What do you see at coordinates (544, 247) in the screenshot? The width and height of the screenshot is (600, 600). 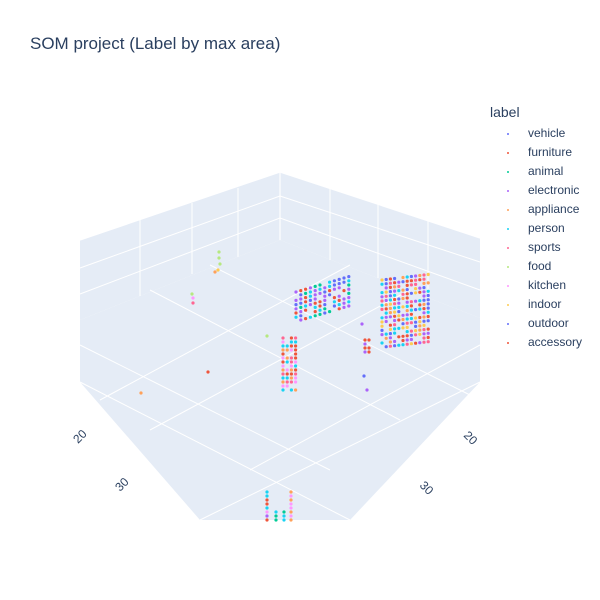 I see `legend-label: sports` at bounding box center [544, 247].